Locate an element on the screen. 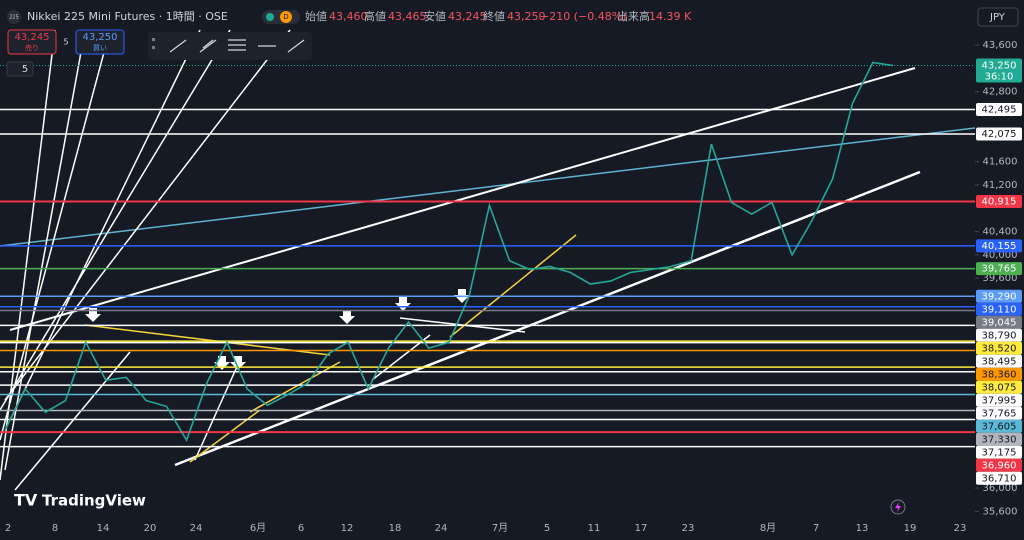  alert-icon is located at coordinates (898, 507).